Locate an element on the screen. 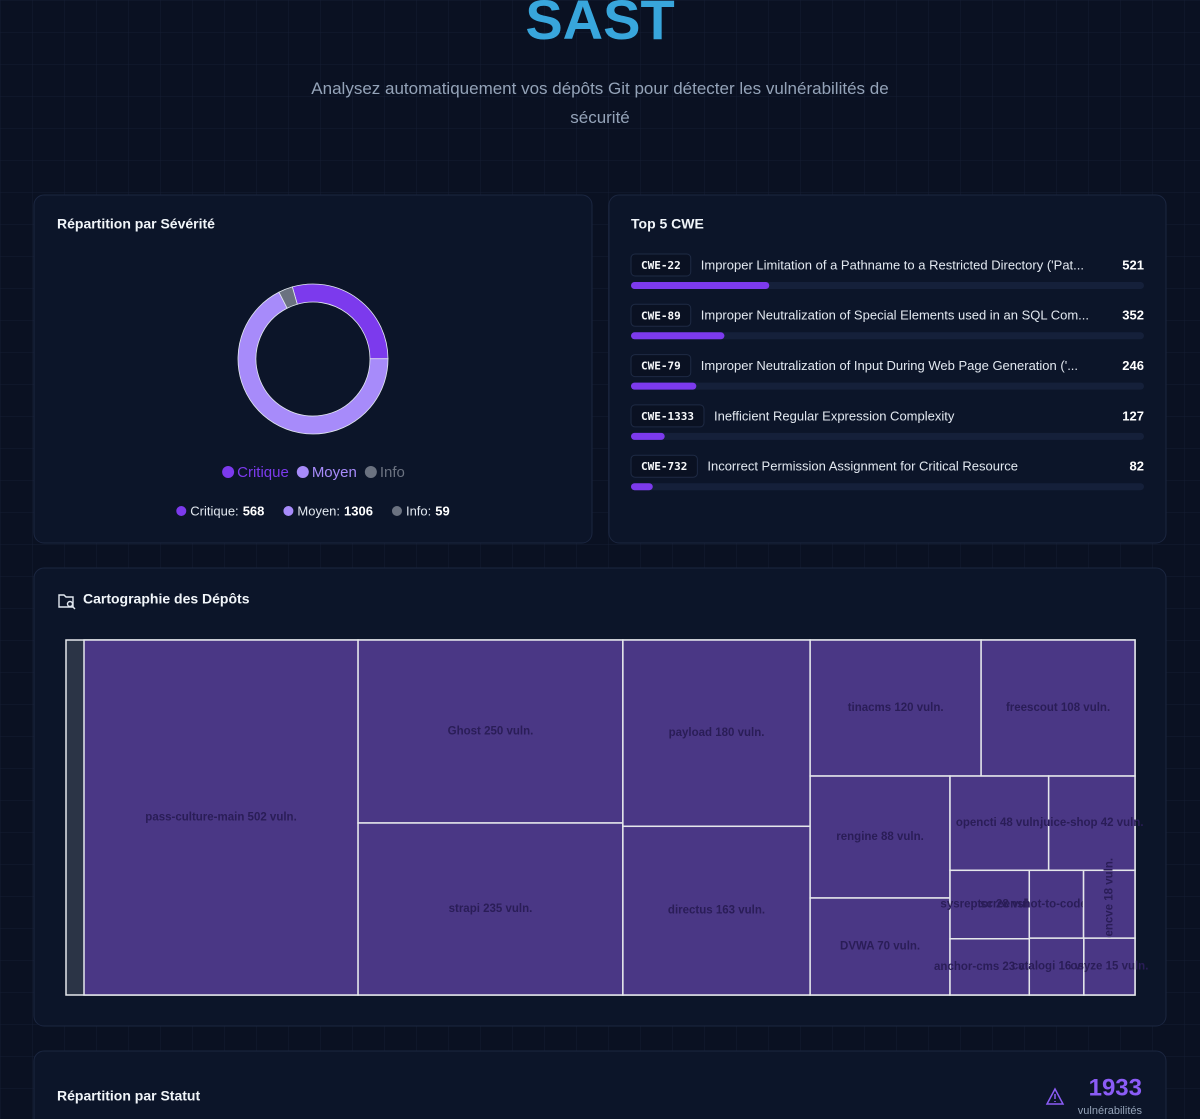  treemap-label: opencve 18 vuln. is located at coordinates (1109, 904).